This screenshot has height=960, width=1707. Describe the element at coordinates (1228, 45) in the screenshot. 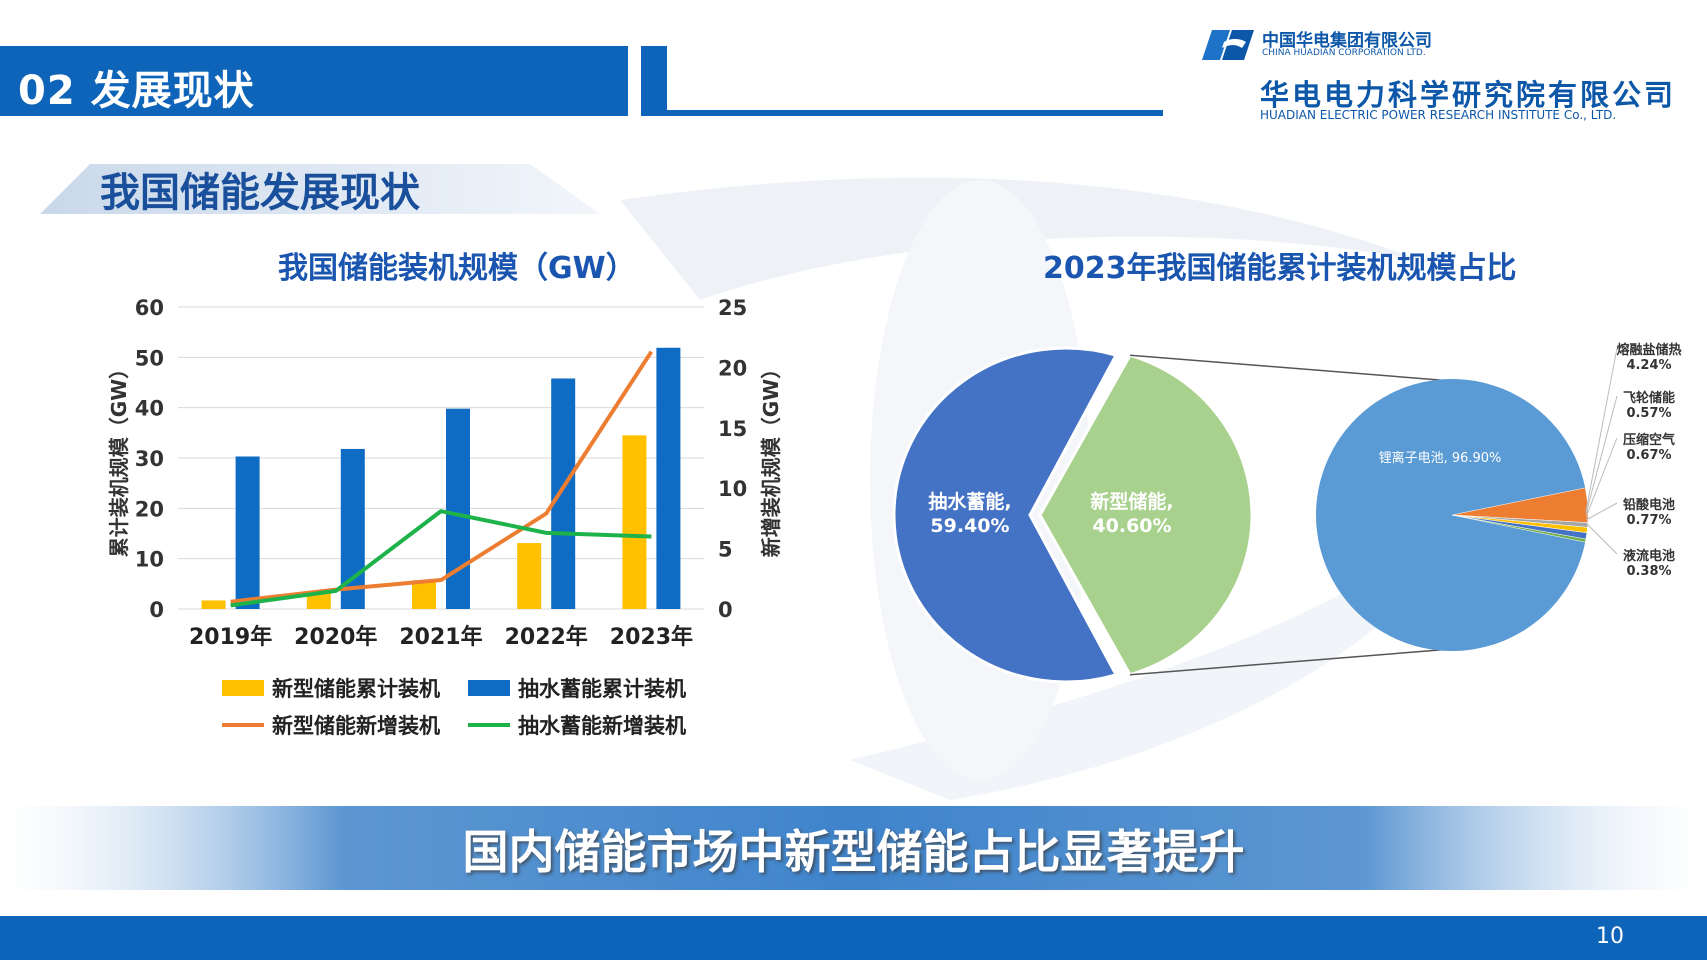

I see `company-logo-icon` at that location.